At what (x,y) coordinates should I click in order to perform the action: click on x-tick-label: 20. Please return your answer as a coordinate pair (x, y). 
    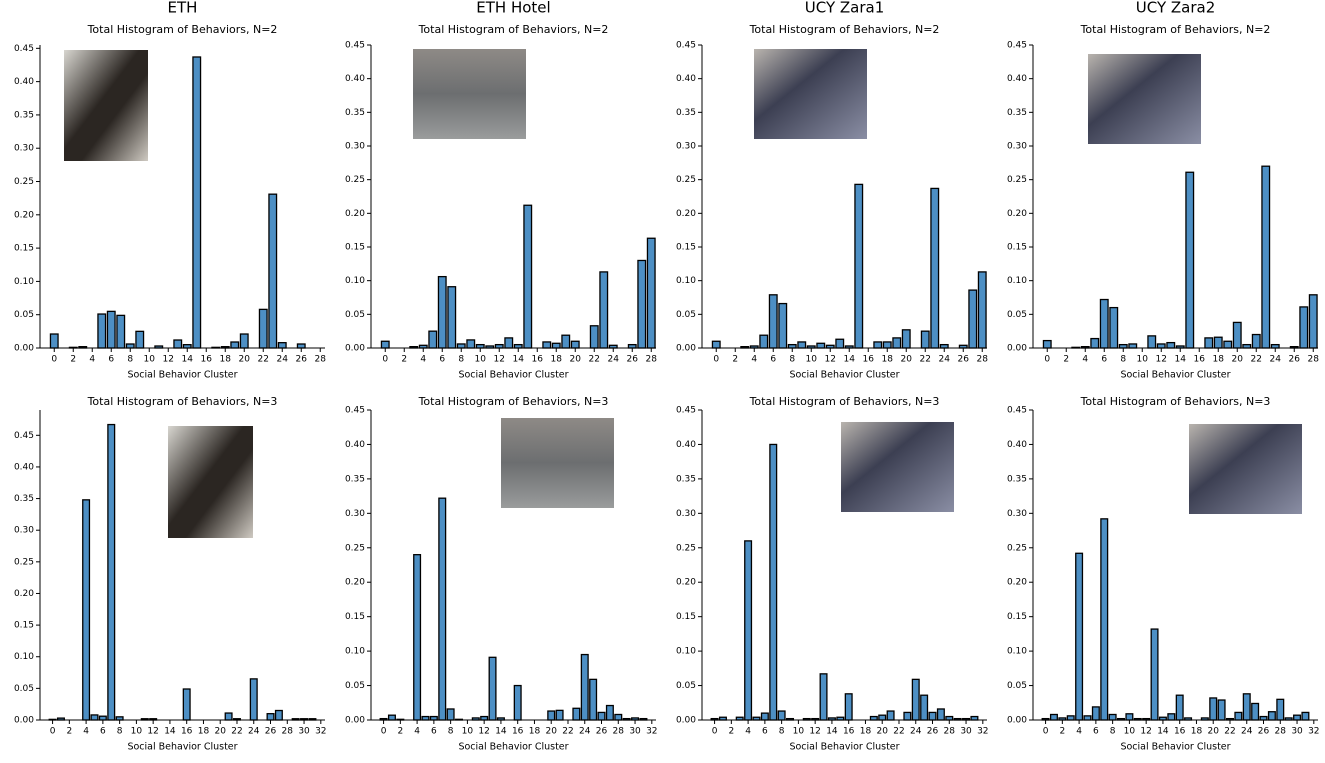
    Looking at the image, I should click on (576, 360).